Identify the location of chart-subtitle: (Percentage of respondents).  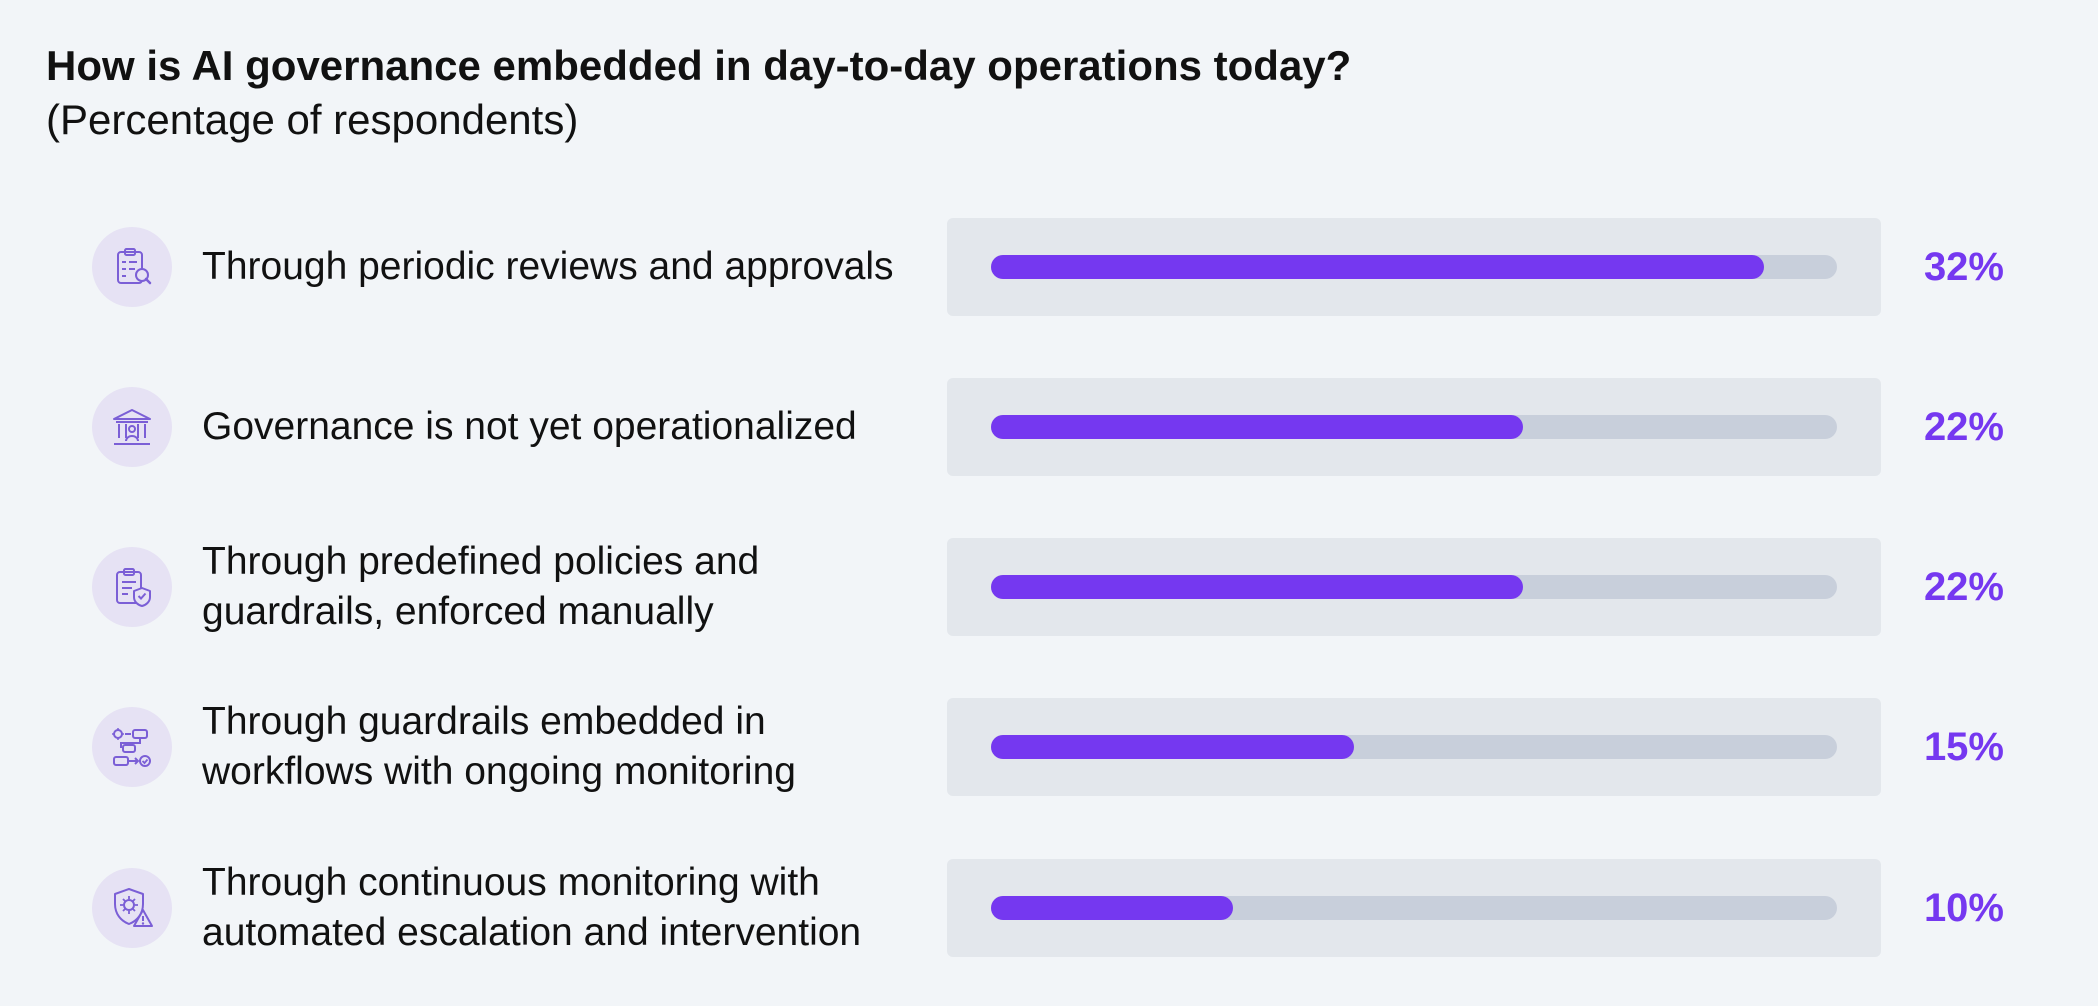
(312, 119).